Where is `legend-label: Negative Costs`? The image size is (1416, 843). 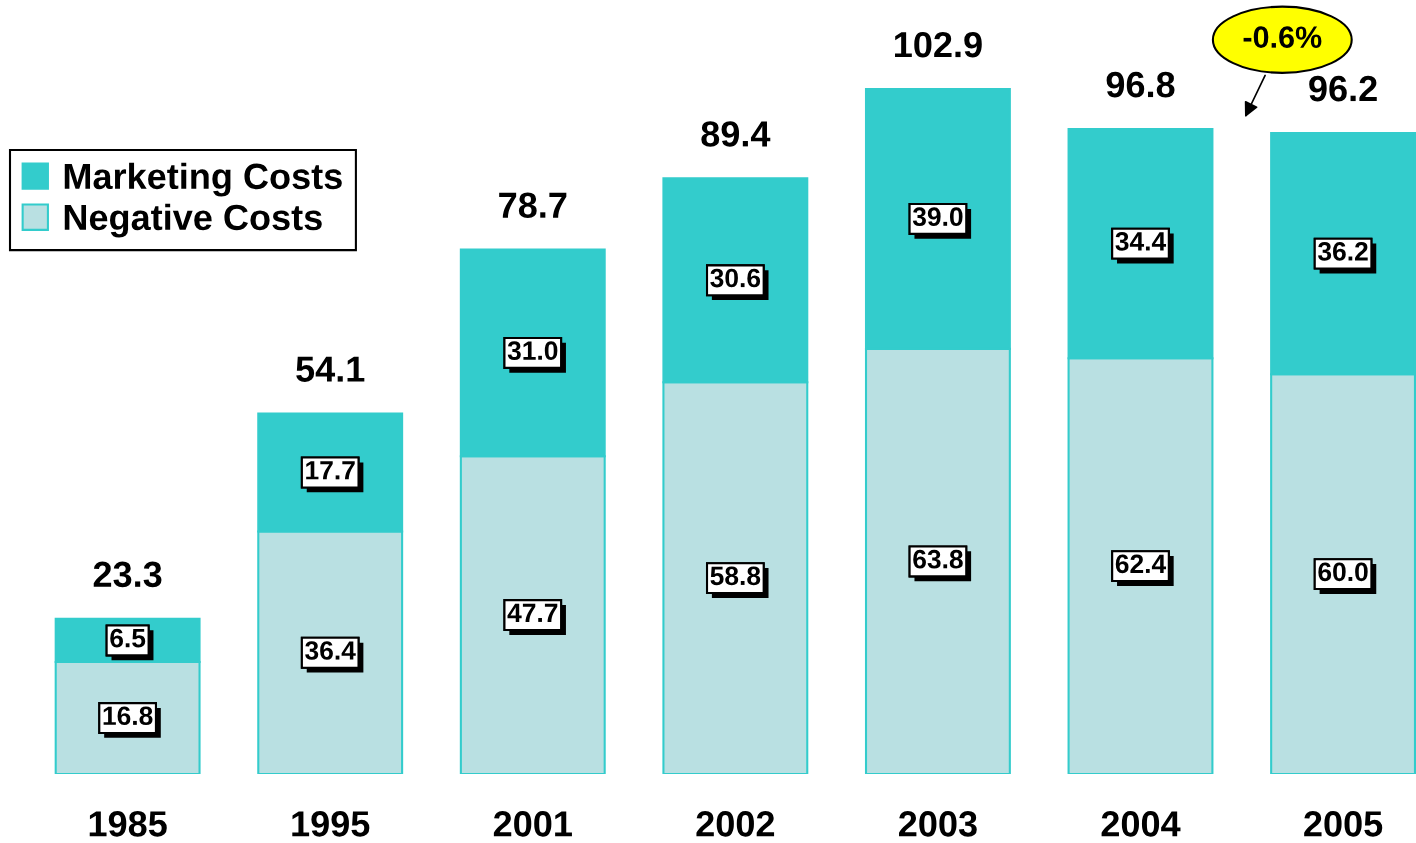 legend-label: Negative Costs is located at coordinates (193, 220).